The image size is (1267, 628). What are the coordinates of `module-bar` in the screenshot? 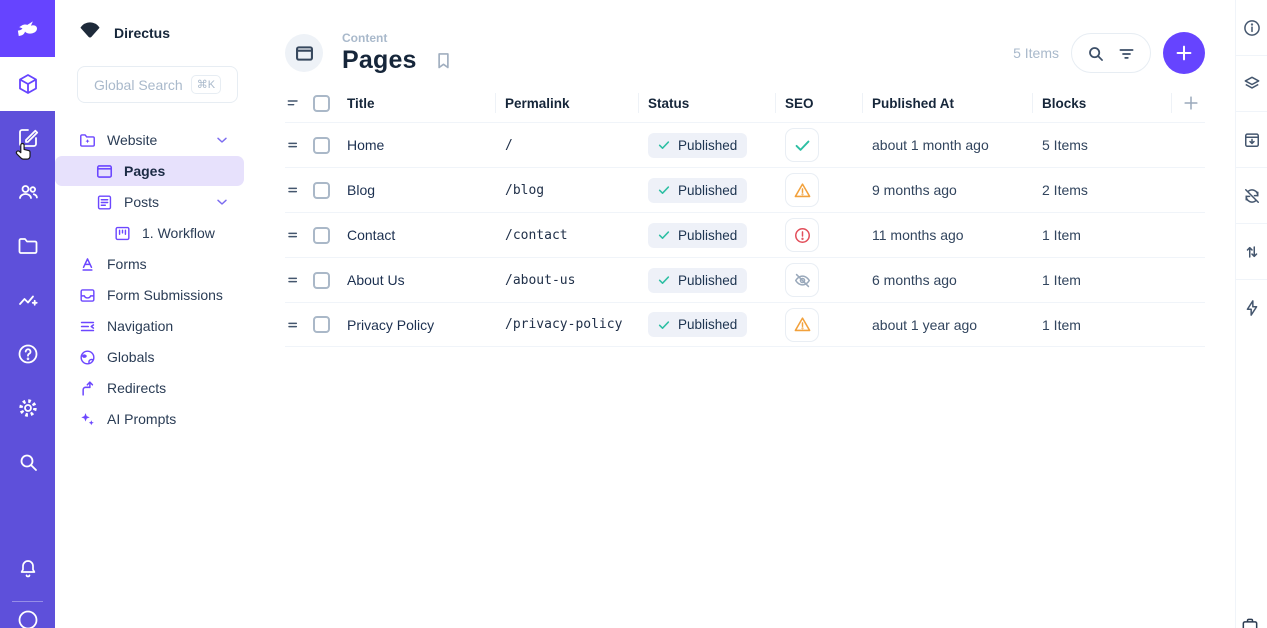 It's located at (27, 314).